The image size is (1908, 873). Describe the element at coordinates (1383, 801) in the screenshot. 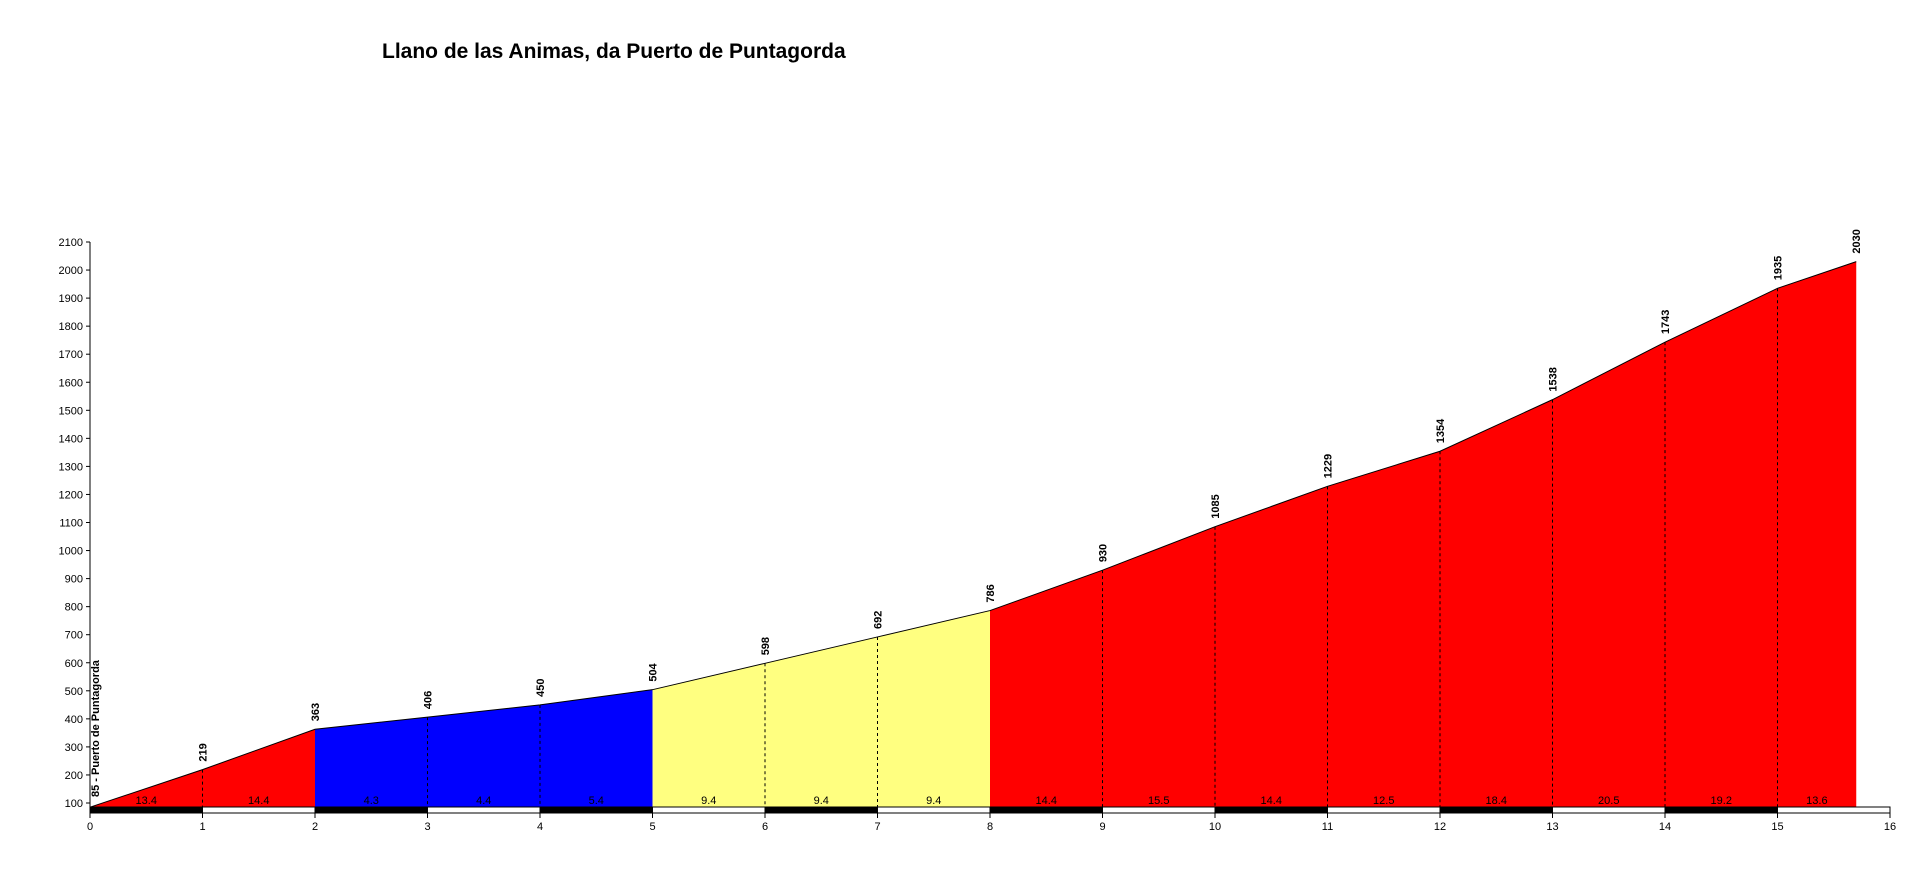

I see `gradient-label: 12.5` at that location.